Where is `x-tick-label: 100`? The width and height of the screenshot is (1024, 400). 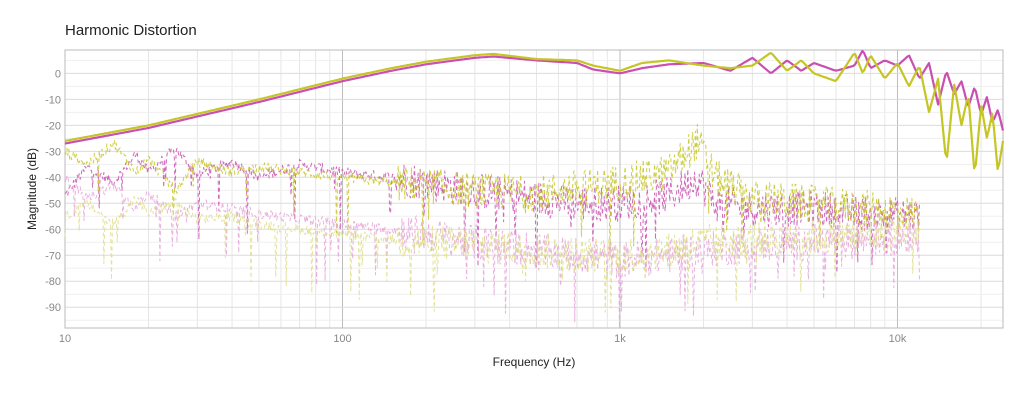 x-tick-label: 100 is located at coordinates (342, 339).